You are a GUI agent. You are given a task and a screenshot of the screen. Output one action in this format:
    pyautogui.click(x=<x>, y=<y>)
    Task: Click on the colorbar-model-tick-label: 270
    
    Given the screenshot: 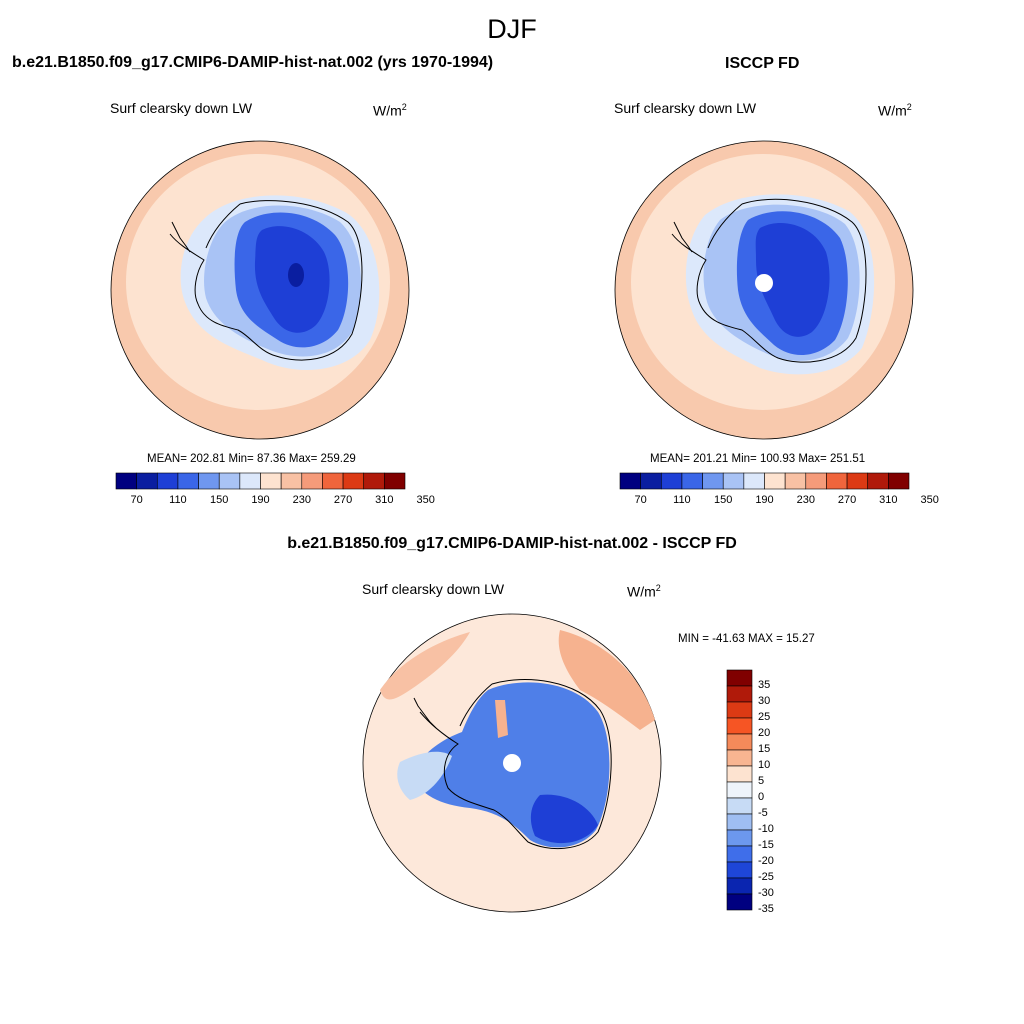 What is the action you would take?
    pyautogui.click(x=343, y=500)
    